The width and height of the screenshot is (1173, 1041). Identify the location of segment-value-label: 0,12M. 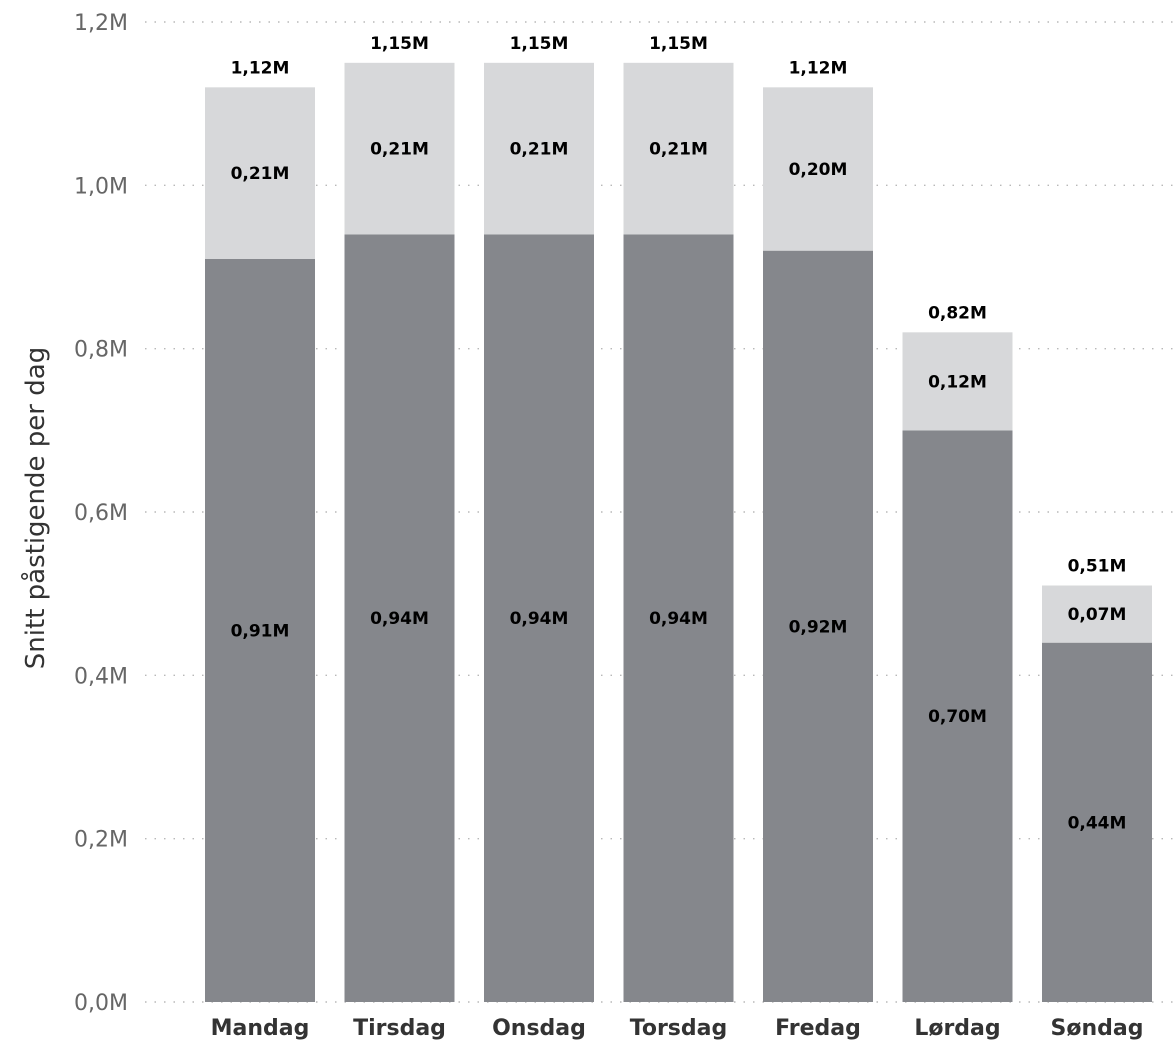
(957, 382).